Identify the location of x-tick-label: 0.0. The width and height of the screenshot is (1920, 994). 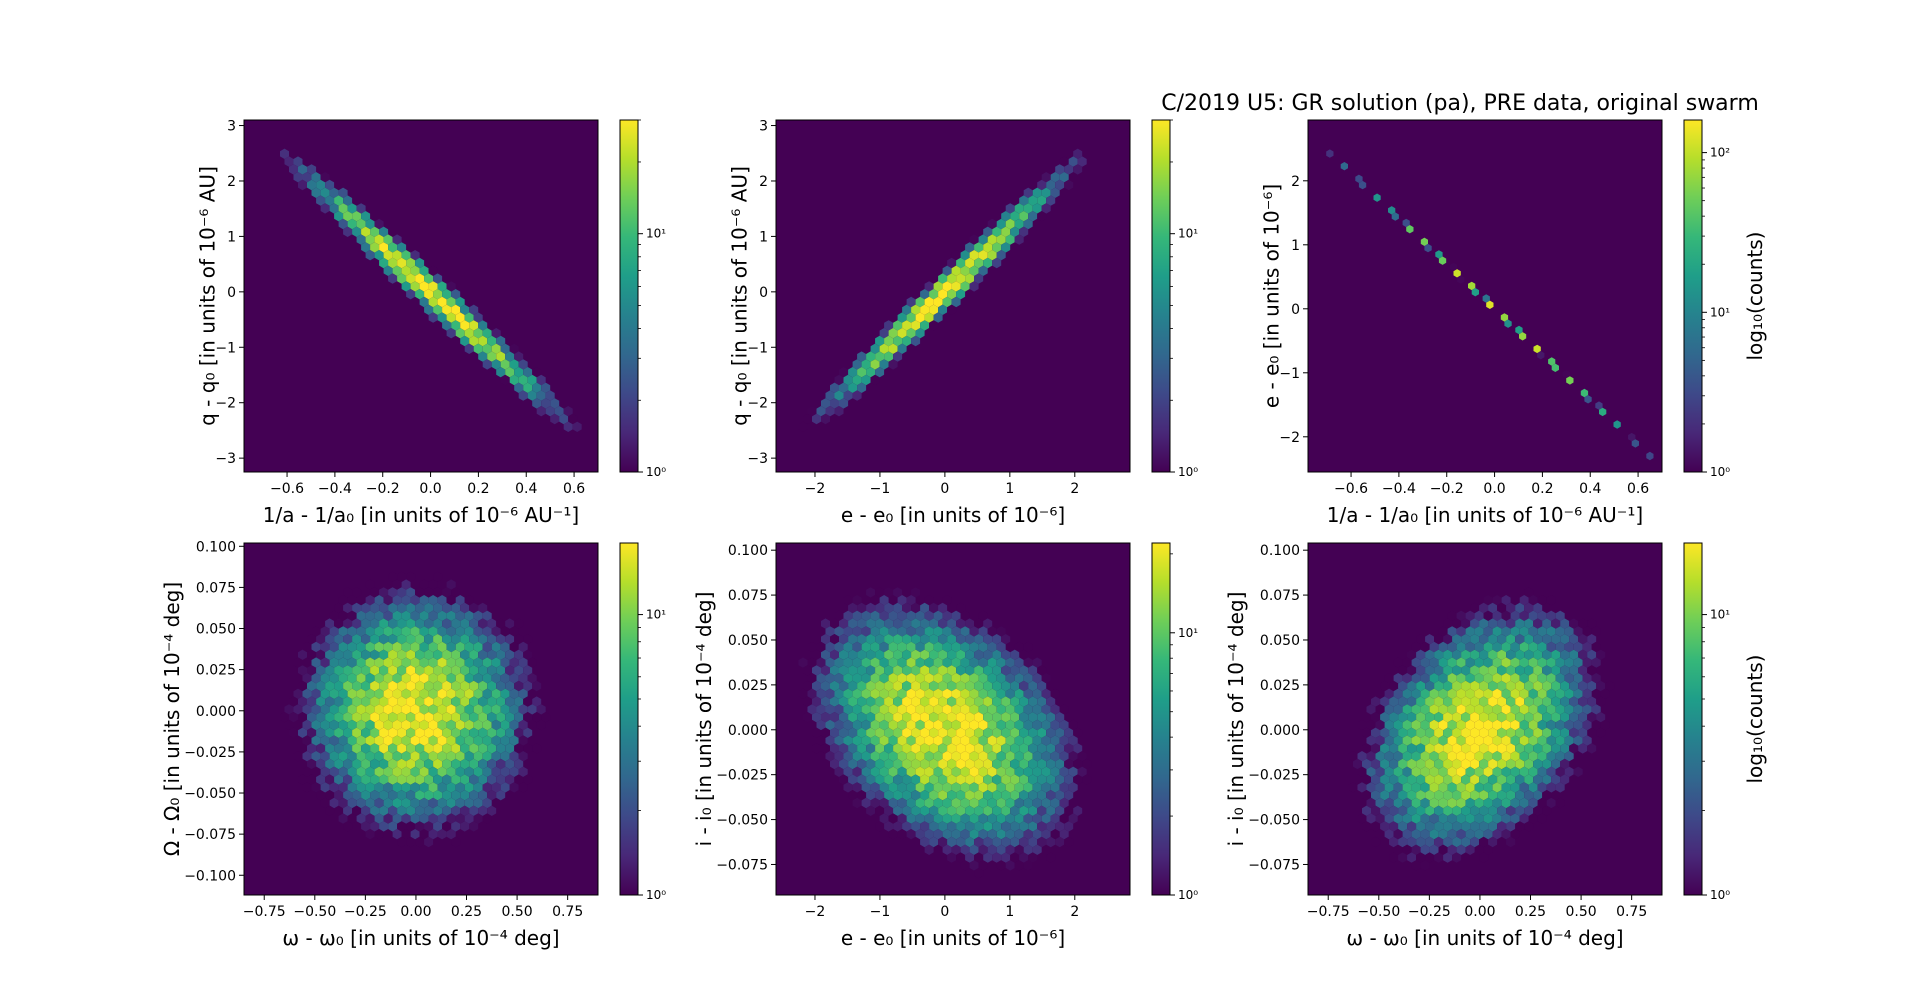
(430, 489).